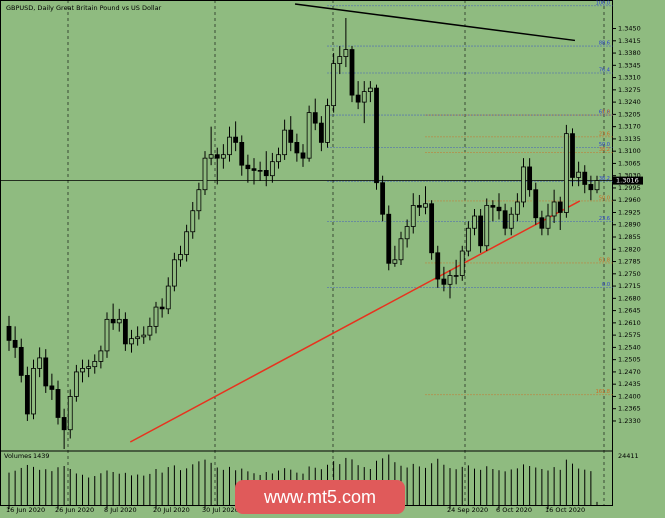  I want to click on y-tick-label: 1.3450, so click(629, 29).